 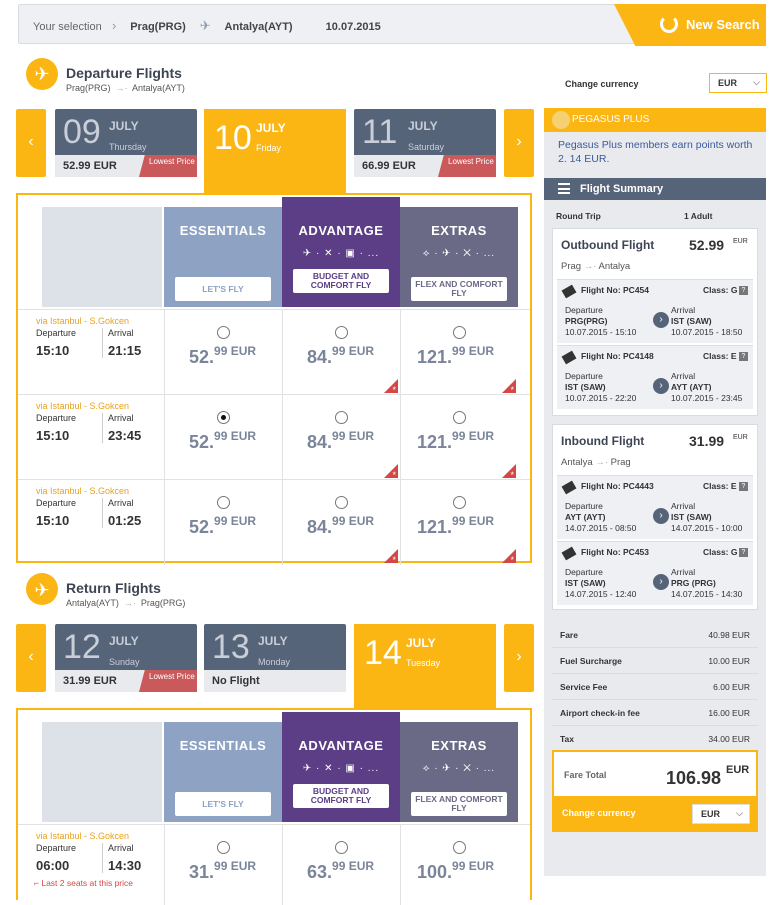 I want to click on date-day: 09, so click(x=82, y=132).